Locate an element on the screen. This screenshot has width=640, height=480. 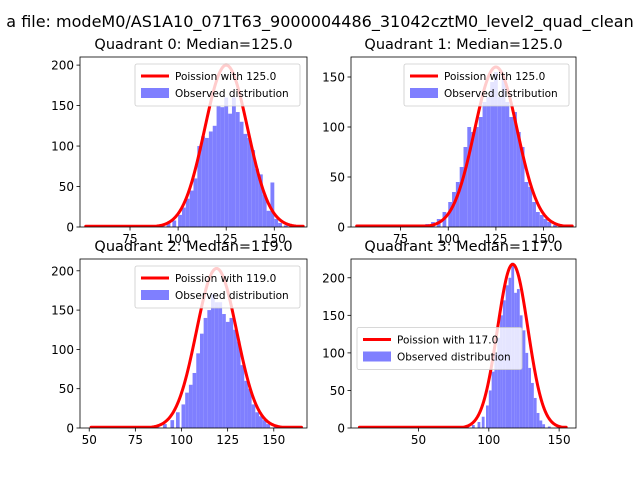
y-tick-label: 150 is located at coordinates (62, 311).